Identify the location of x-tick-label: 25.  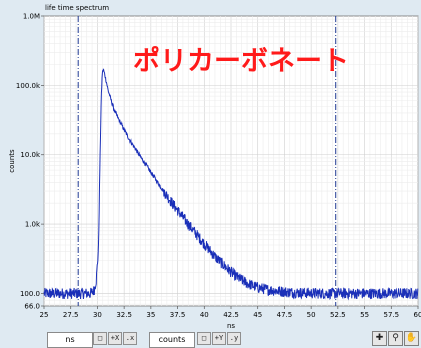
(44, 315).